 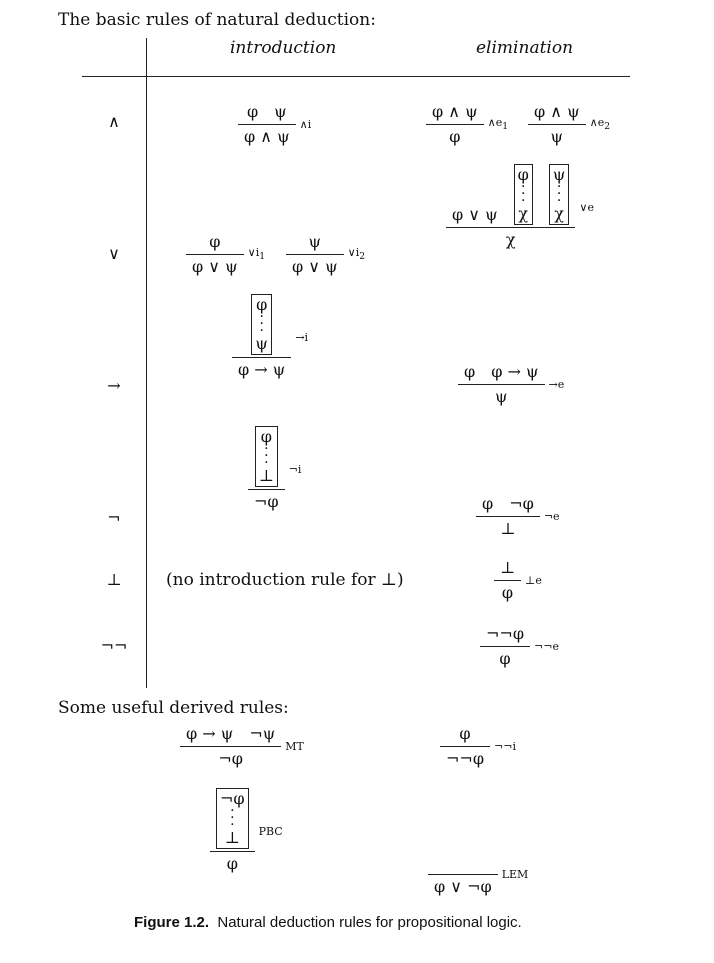 I want to click on rule-label: LEM, so click(x=515, y=874).